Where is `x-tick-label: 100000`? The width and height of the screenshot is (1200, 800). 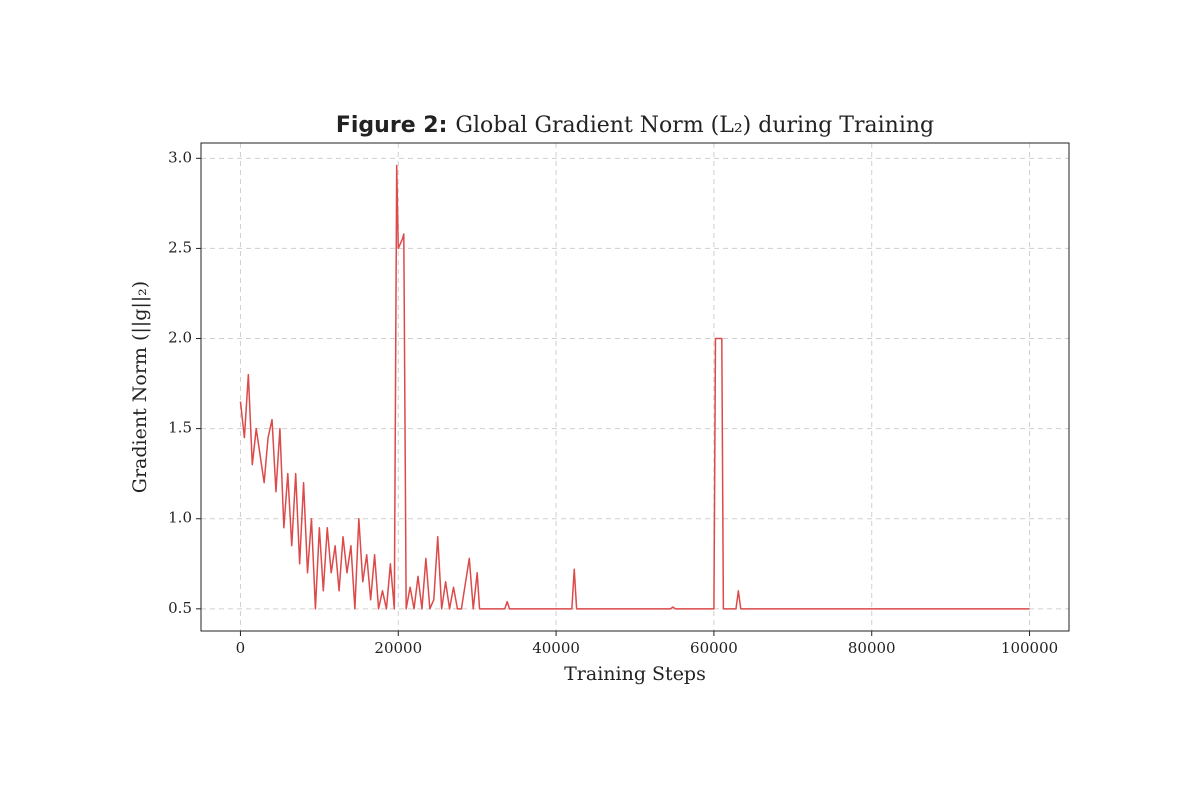
x-tick-label: 100000 is located at coordinates (1029, 648).